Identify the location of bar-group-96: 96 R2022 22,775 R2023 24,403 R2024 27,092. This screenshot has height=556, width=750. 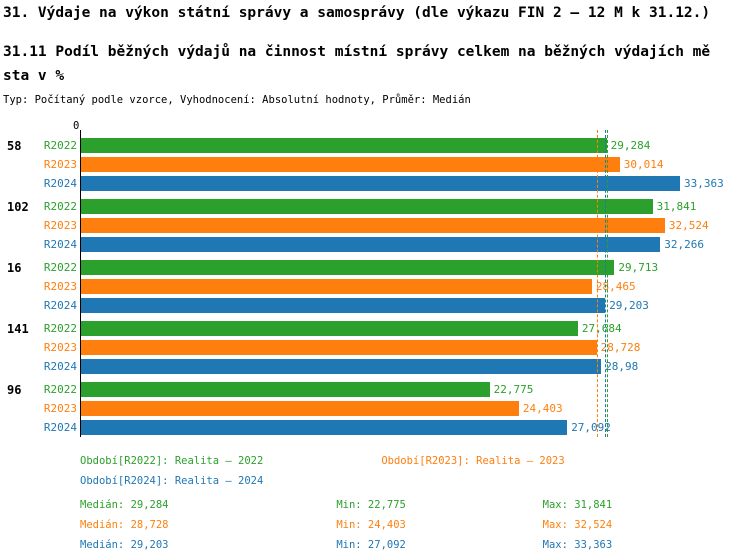
(375, 408).